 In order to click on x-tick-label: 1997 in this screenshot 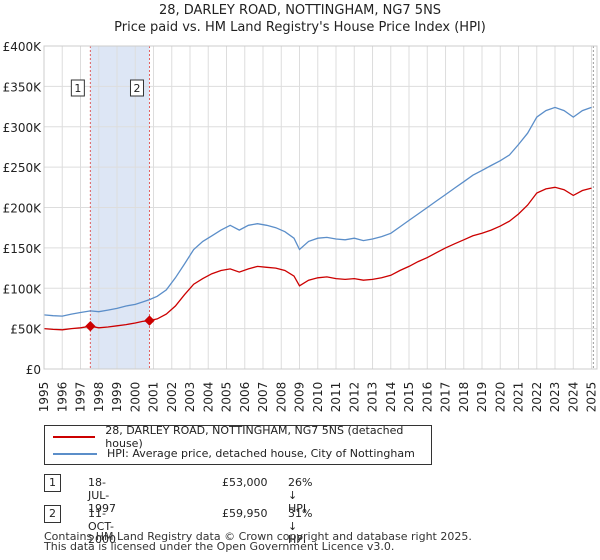, I will do `click(81, 397)`.